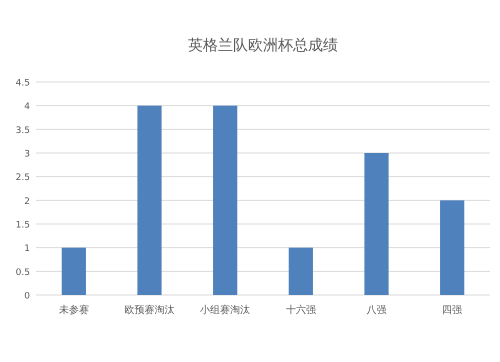  What do you see at coordinates (452, 310) in the screenshot?
I see `x-tick-label: 四强` at bounding box center [452, 310].